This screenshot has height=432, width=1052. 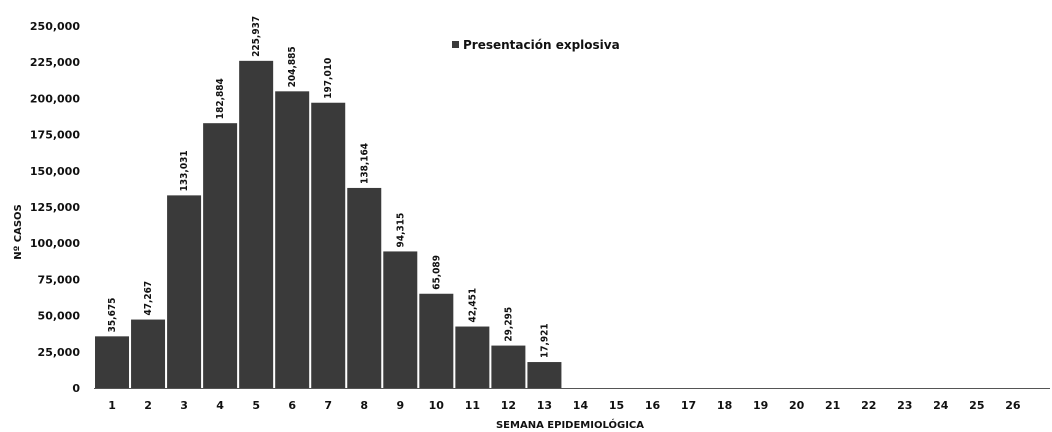 What do you see at coordinates (55, 243) in the screenshot?
I see `y-tick-label: 100,000` at bounding box center [55, 243].